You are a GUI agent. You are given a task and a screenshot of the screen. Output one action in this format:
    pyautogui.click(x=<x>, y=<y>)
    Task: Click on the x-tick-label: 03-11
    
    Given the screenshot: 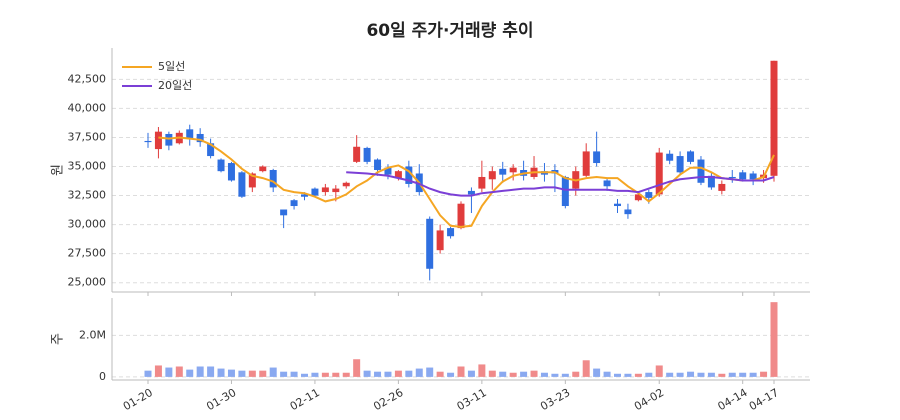 What is the action you would take?
    pyautogui.click(x=472, y=399)
    